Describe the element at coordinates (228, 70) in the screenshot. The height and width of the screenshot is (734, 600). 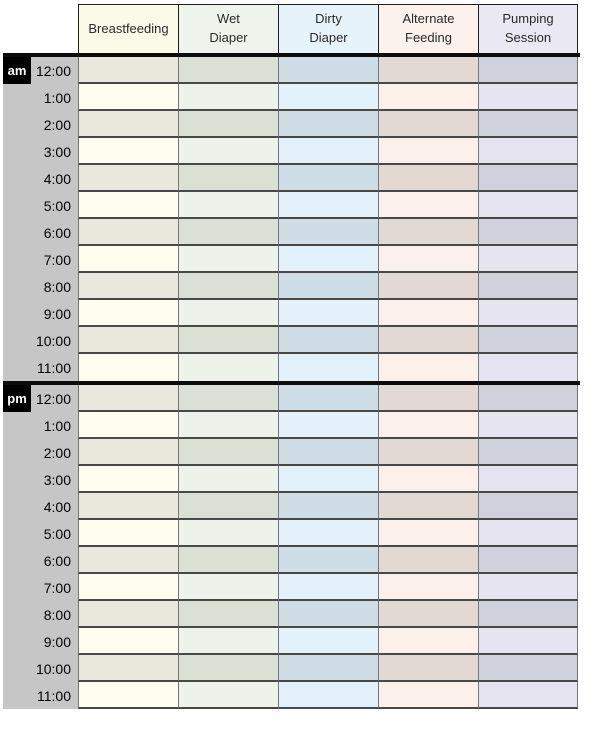
I see `log-cell-wet-diaper-am-12:00` at that location.